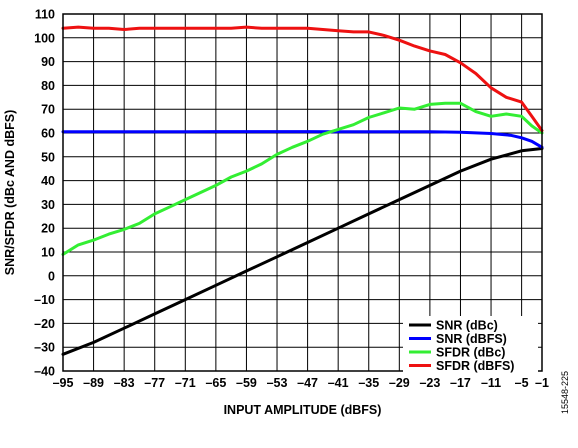  What do you see at coordinates (246, 383) in the screenshot?
I see `x-tick-label: –59` at bounding box center [246, 383].